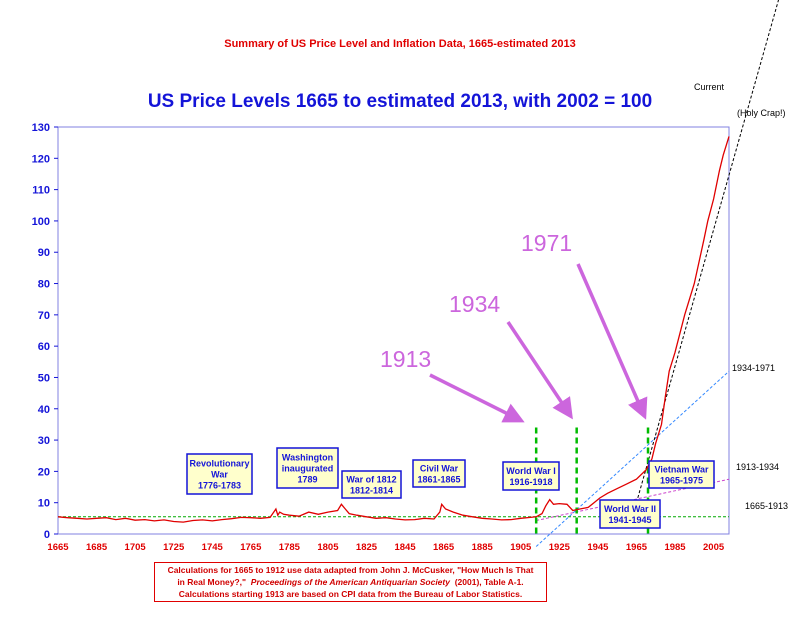  I want to click on arrow-label-1934: 1934, so click(474, 304).